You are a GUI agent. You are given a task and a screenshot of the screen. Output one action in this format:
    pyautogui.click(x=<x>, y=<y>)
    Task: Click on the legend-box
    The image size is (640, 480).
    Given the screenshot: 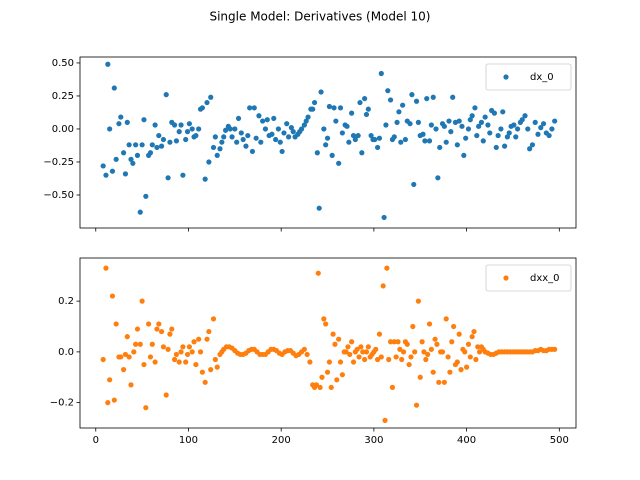 What is the action you would take?
    pyautogui.click(x=528, y=278)
    